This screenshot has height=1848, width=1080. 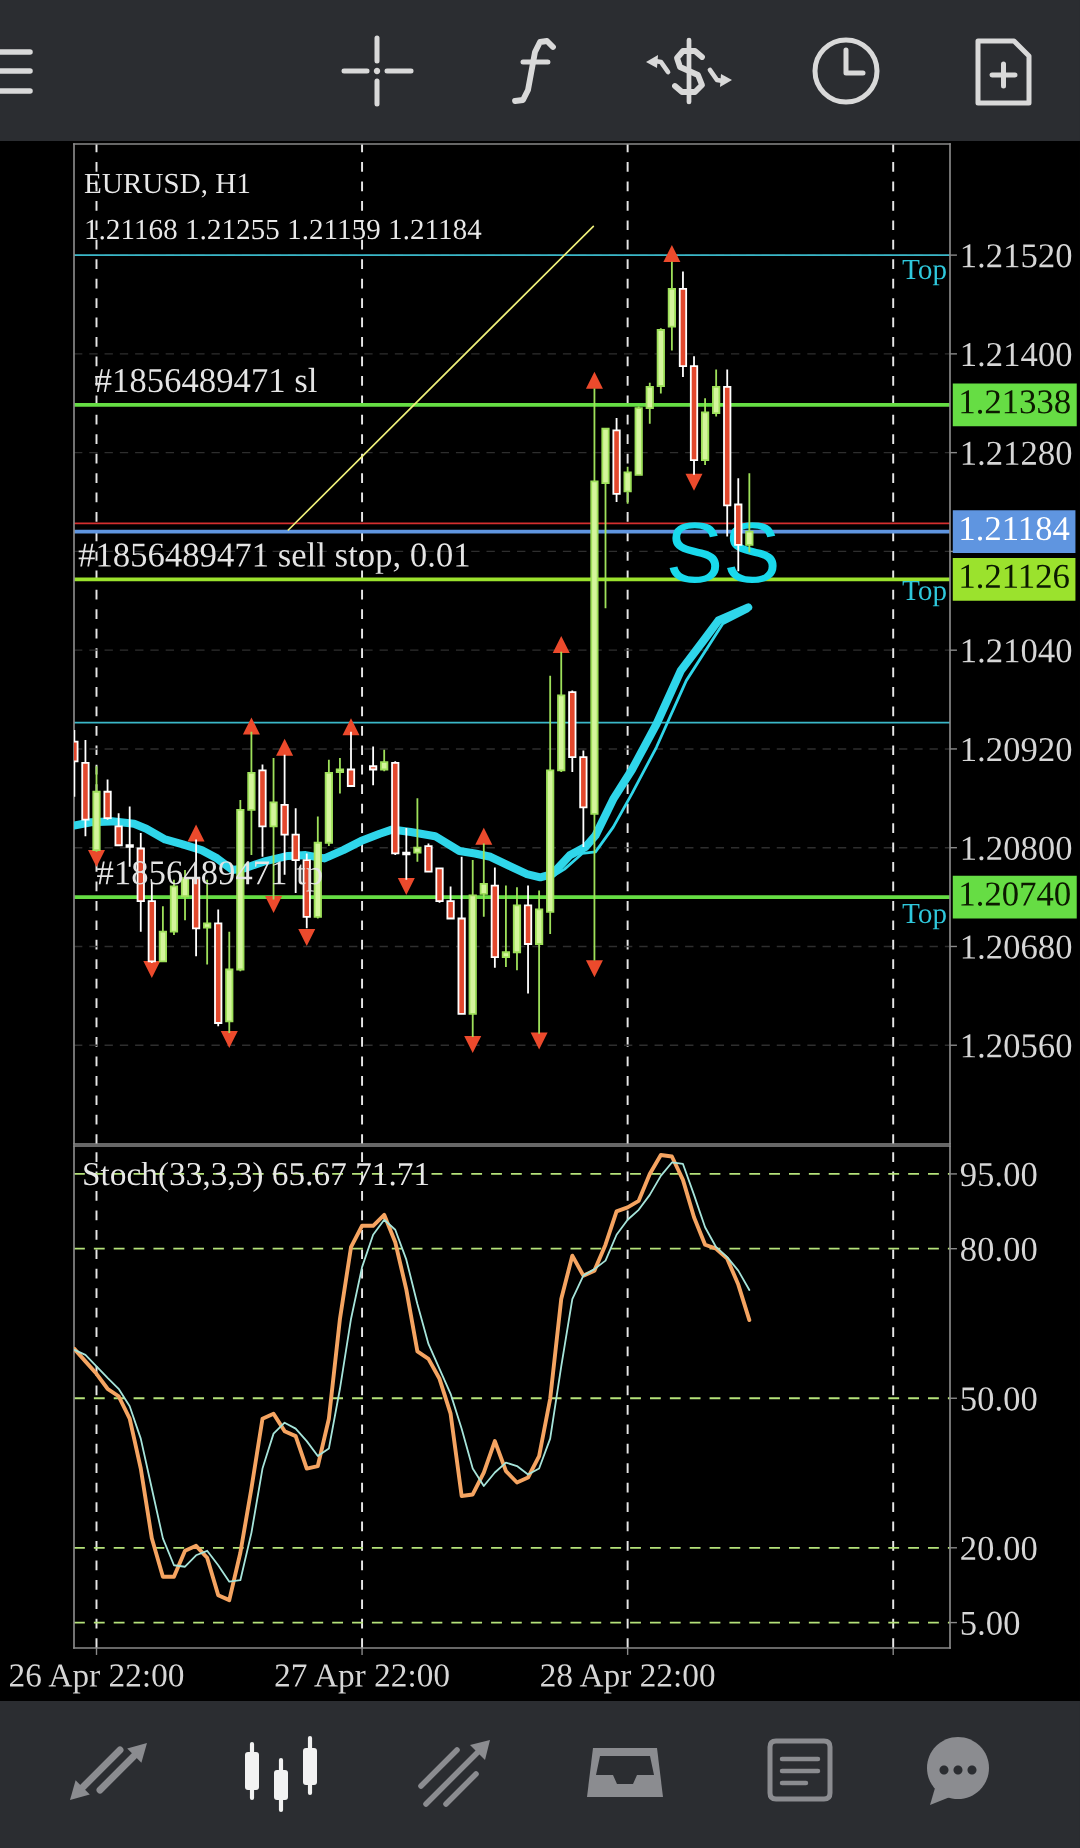 What do you see at coordinates (1015, 894) in the screenshot?
I see `ref-line-label: 1.20740` at bounding box center [1015, 894].